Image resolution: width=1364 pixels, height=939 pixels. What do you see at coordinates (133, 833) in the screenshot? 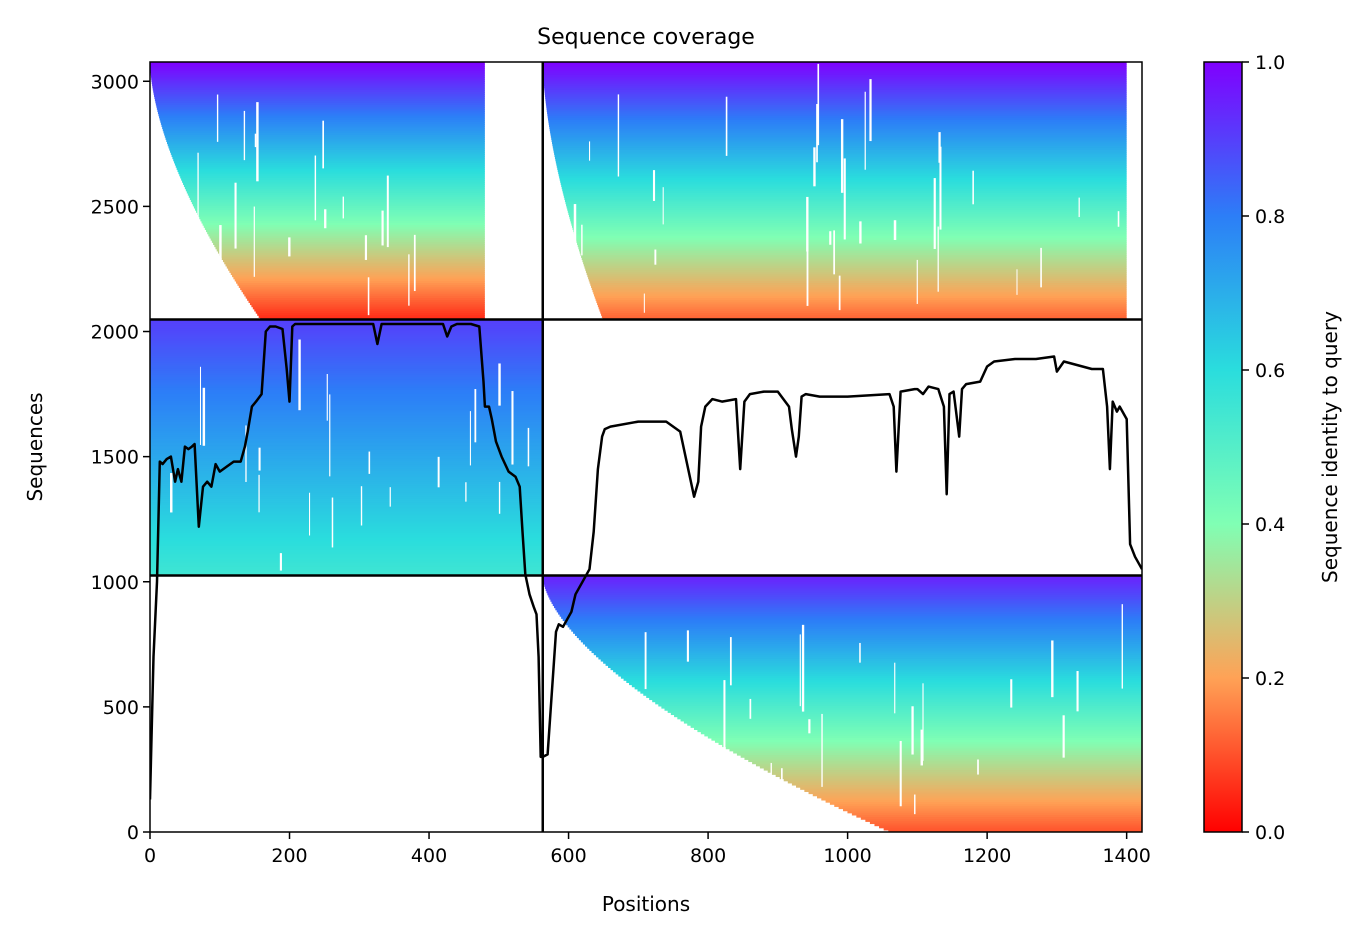
I see `y-tick-label: 0` at bounding box center [133, 833].